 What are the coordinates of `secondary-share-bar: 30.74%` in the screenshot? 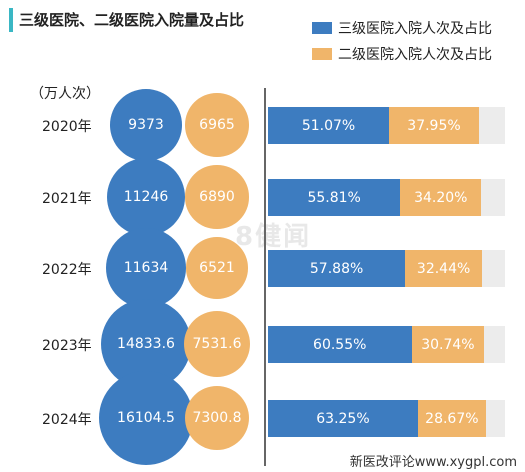 It's located at (448, 344).